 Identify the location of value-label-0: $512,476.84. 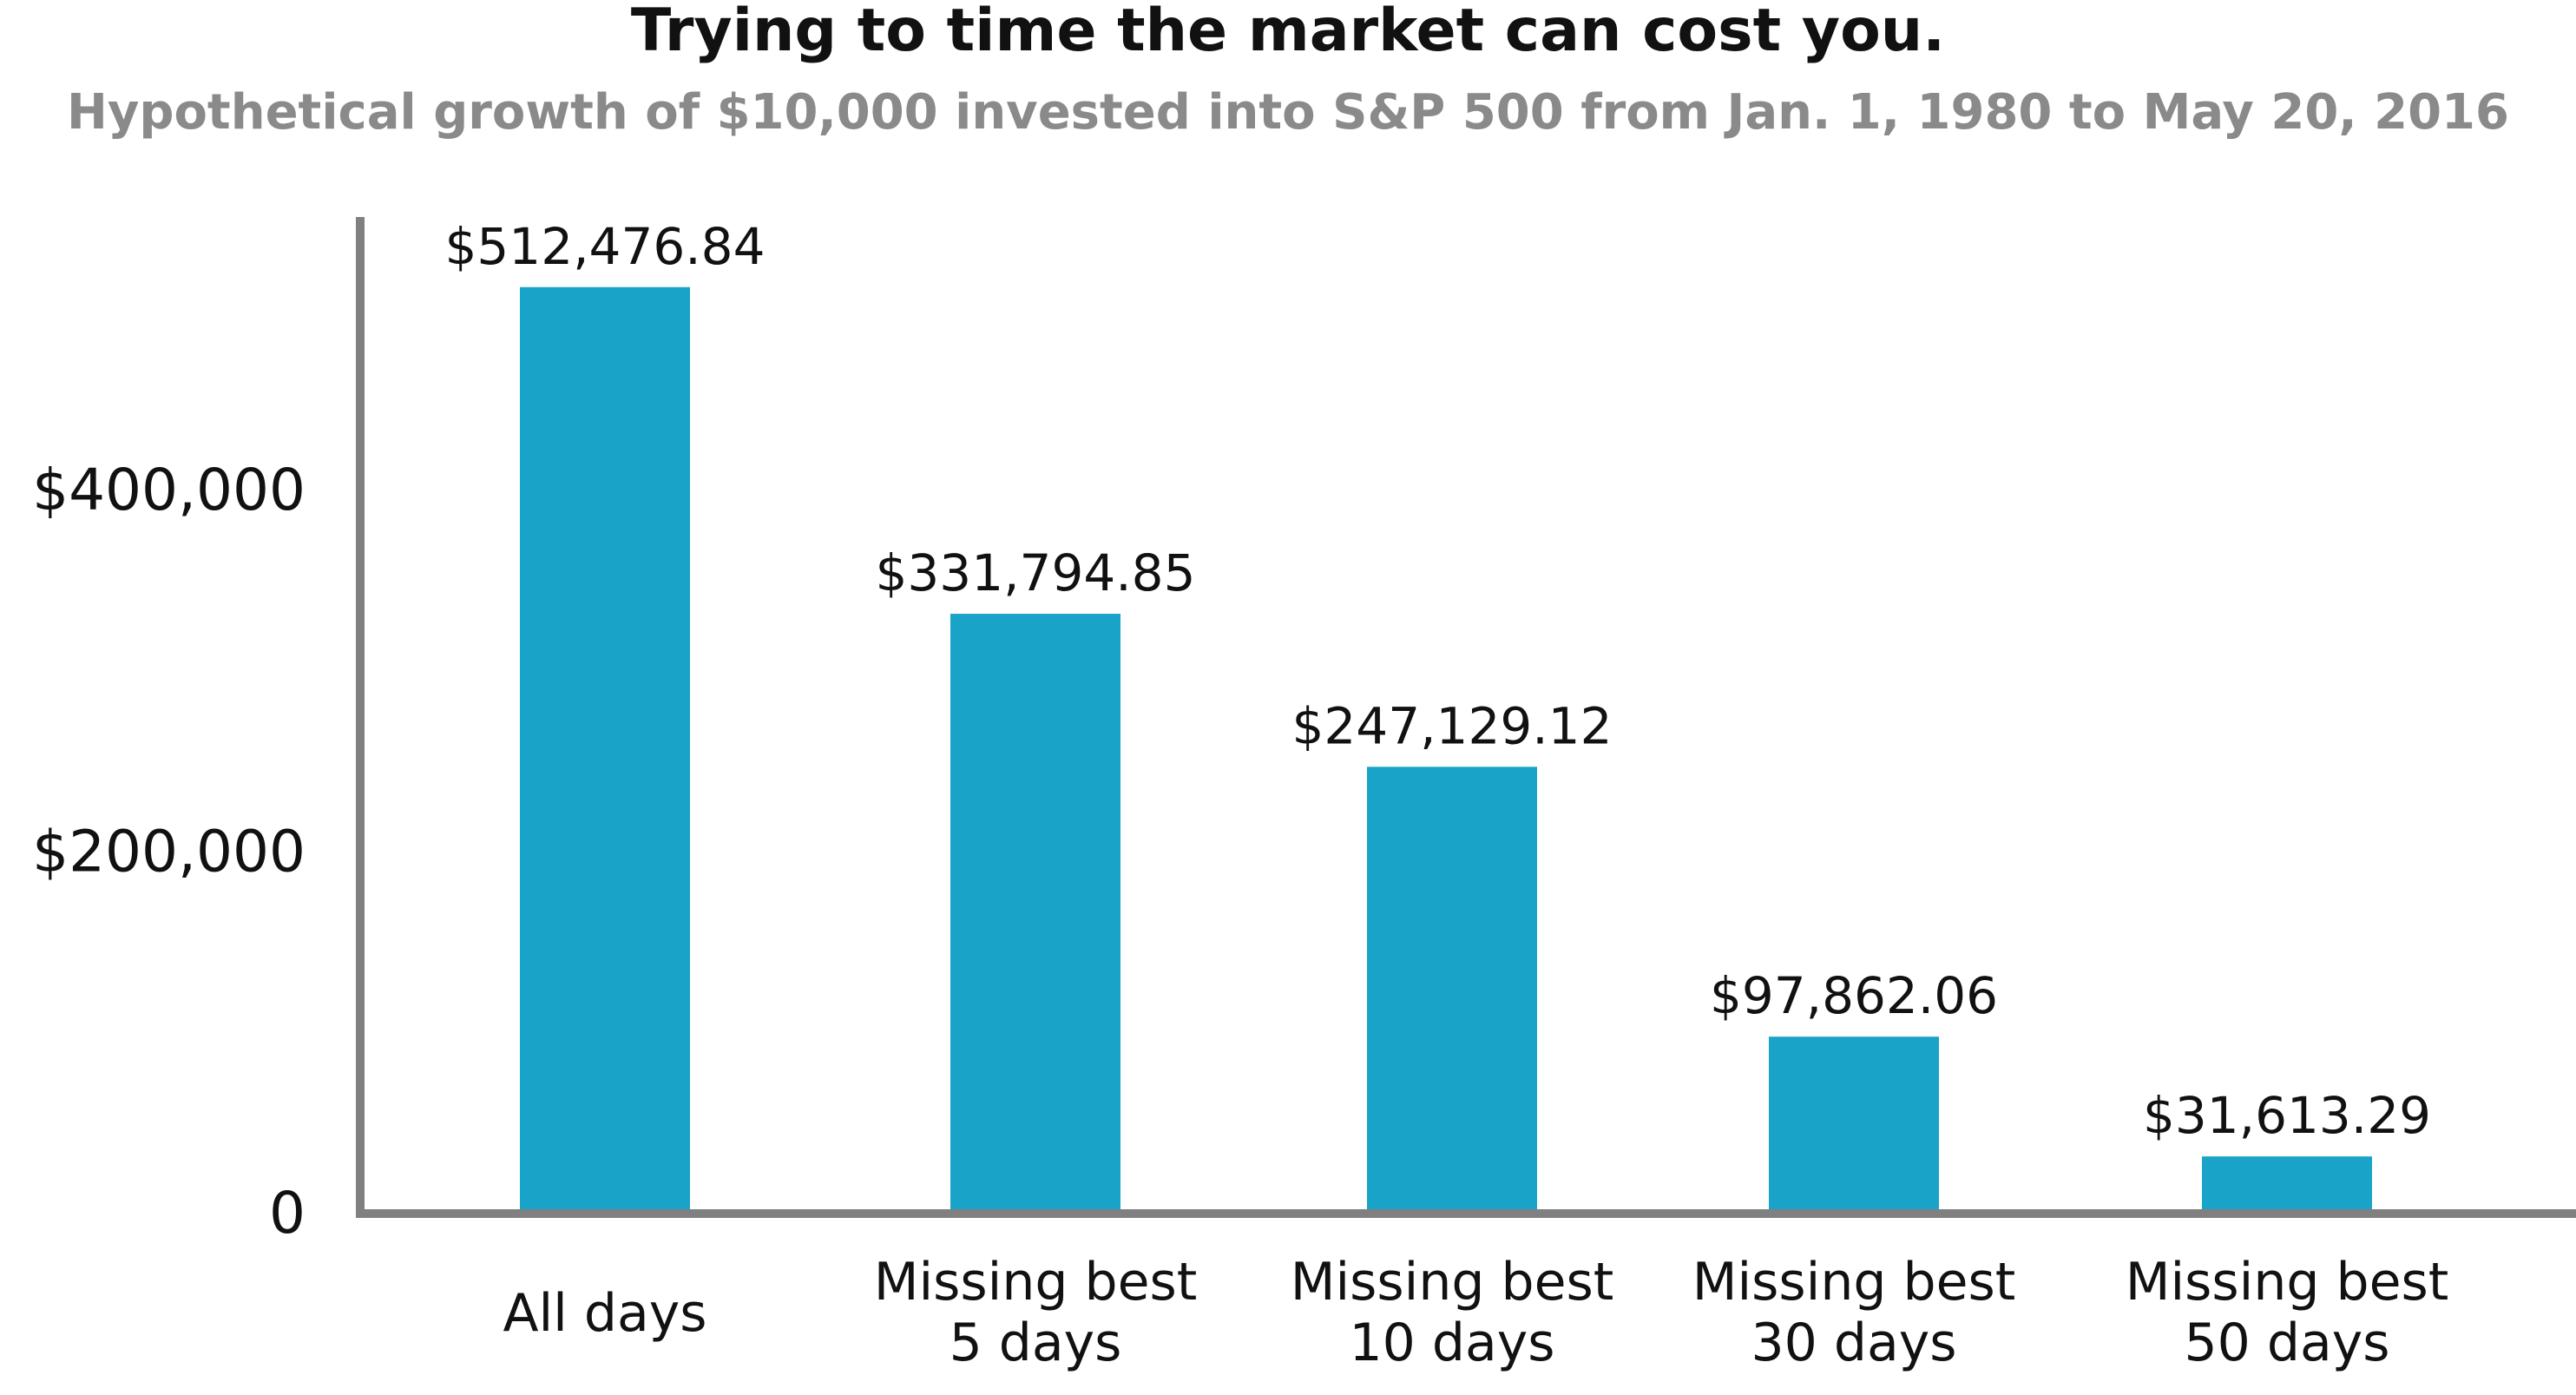
(605, 247).